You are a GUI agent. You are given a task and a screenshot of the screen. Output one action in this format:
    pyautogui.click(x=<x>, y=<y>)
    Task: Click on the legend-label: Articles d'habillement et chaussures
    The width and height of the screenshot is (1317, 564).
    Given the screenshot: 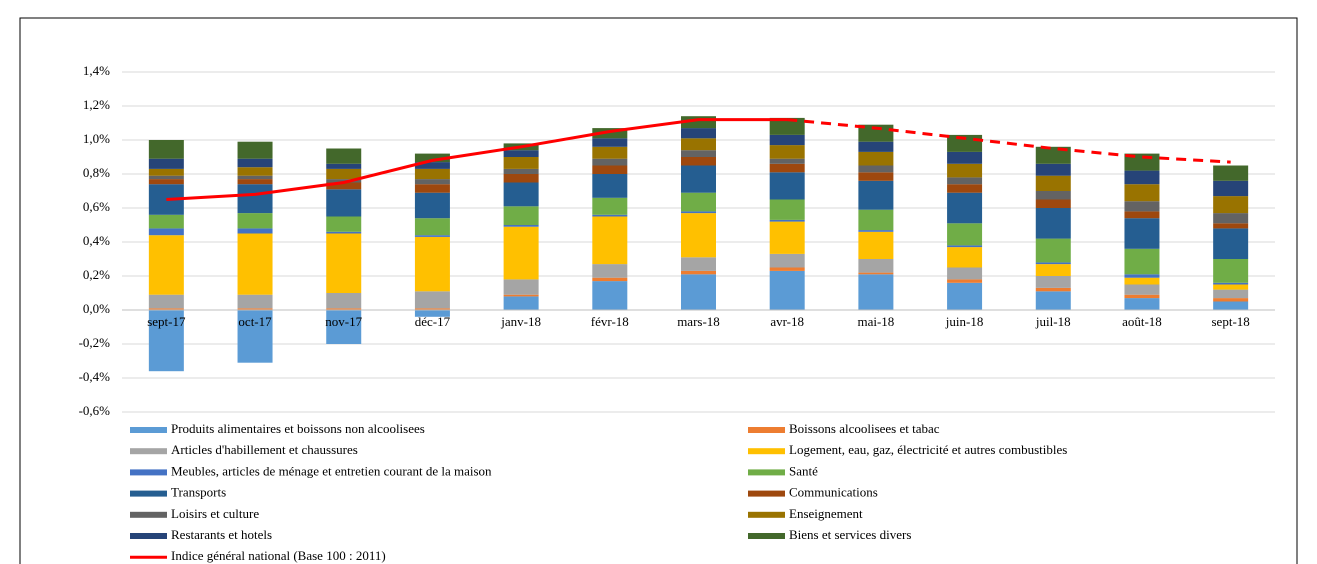 What is the action you would take?
    pyautogui.click(x=264, y=449)
    